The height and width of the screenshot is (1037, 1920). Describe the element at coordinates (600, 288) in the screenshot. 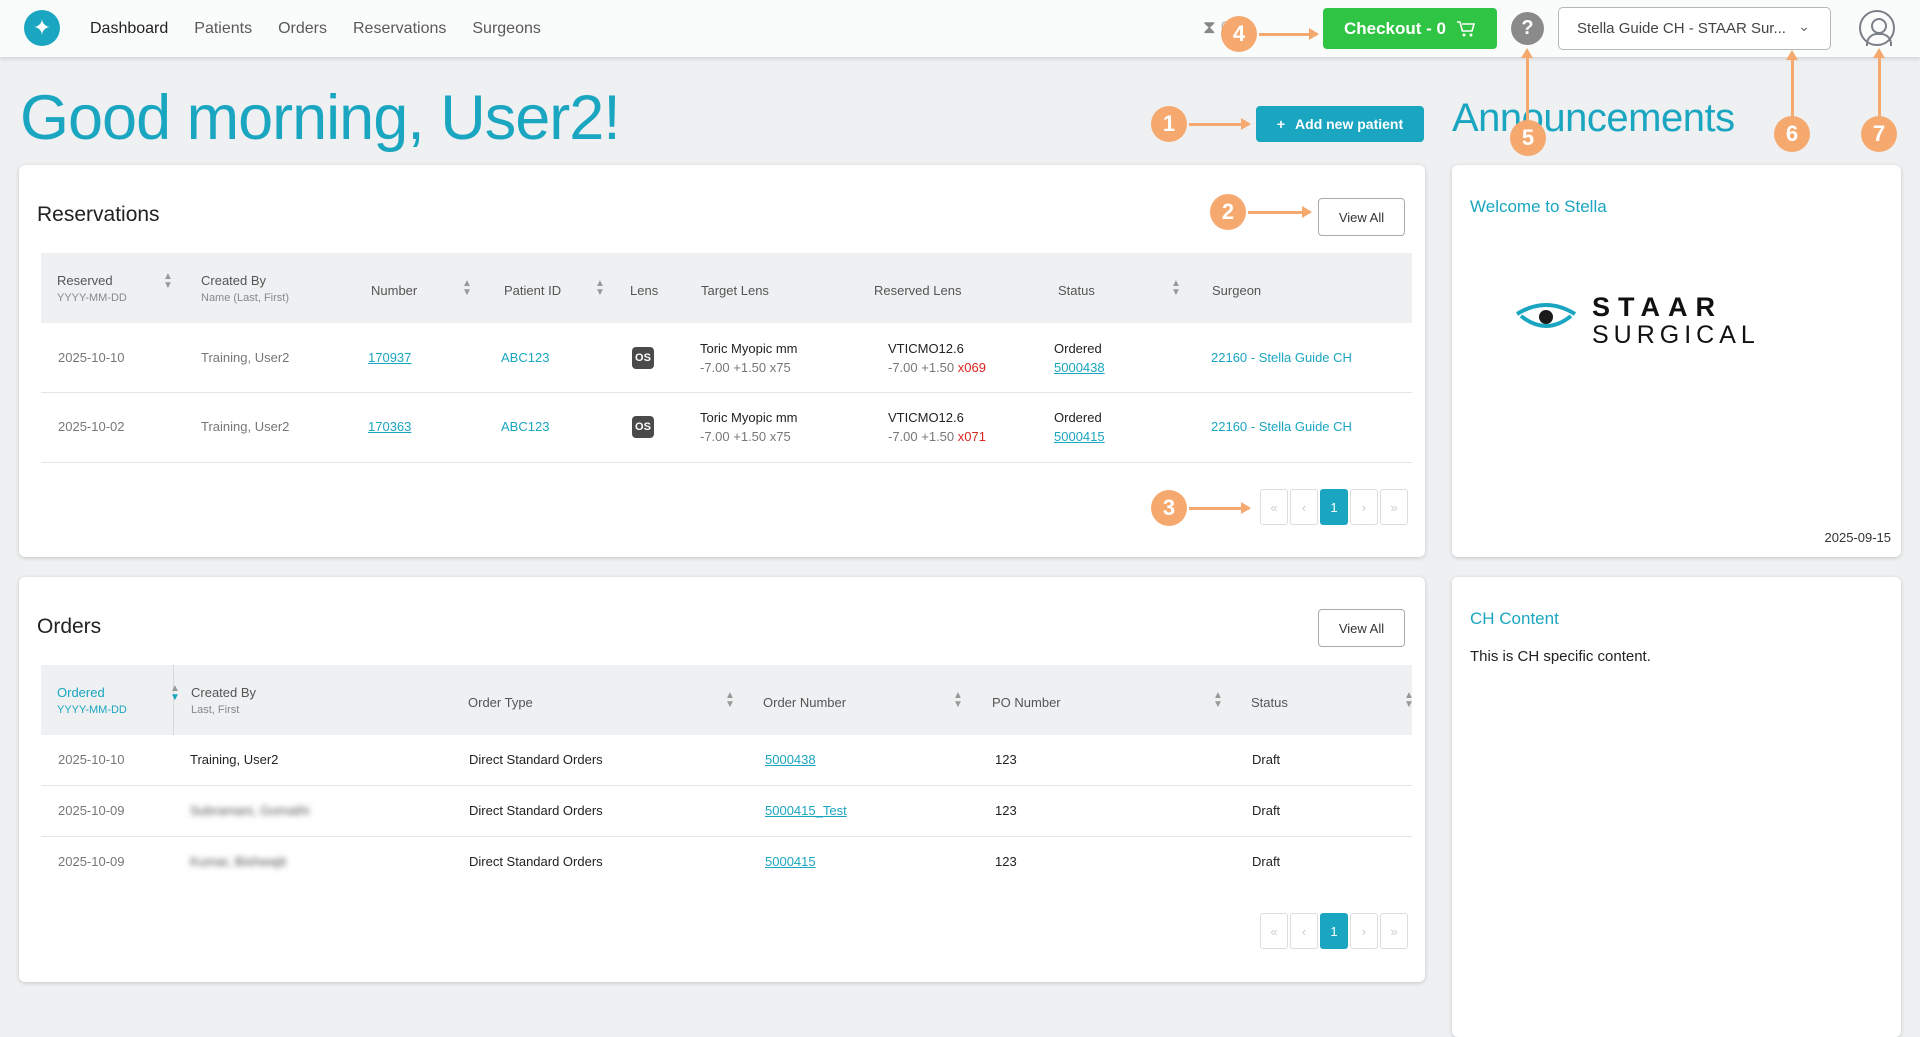

I see `sort-patient-id-icon: ▲ ▼` at that location.